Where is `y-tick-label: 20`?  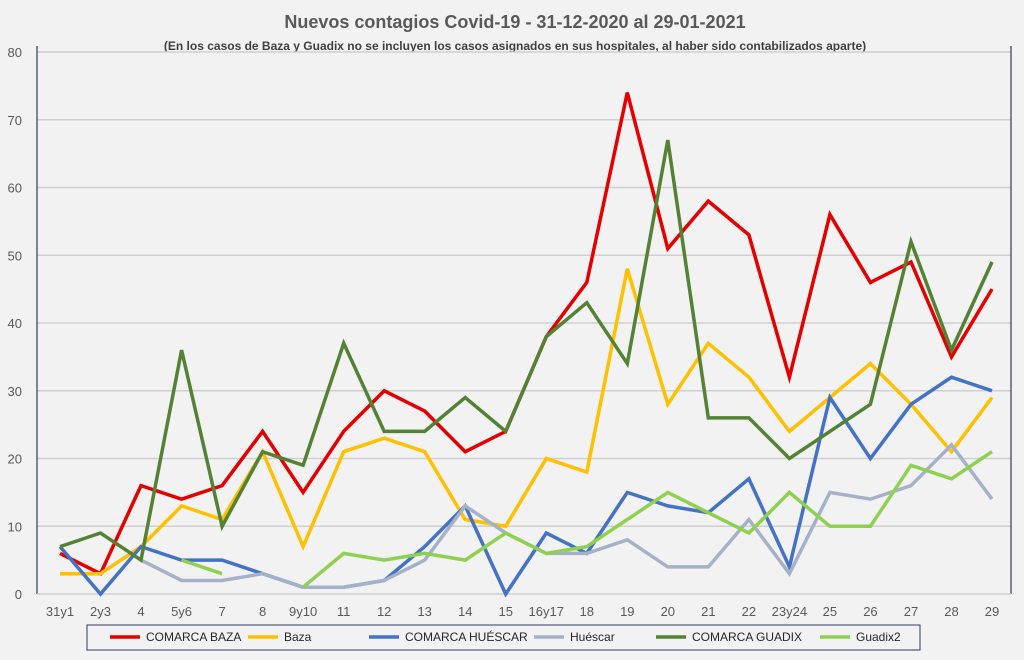
y-tick-label: 20 is located at coordinates (15, 459).